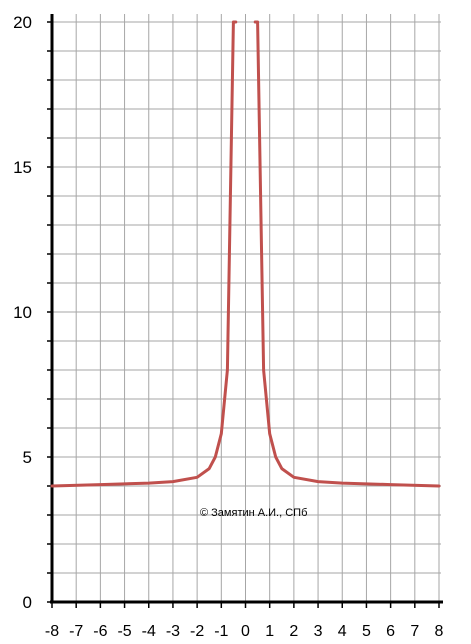 The height and width of the screenshot is (644, 471). I want to click on x-tick-label: 4, so click(342, 631).